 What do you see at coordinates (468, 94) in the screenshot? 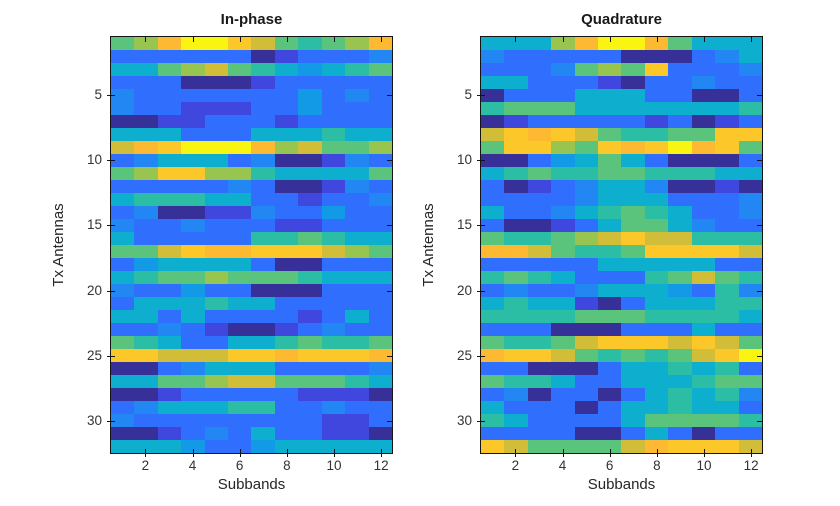
I see `y-tick-label: 5` at bounding box center [468, 94].